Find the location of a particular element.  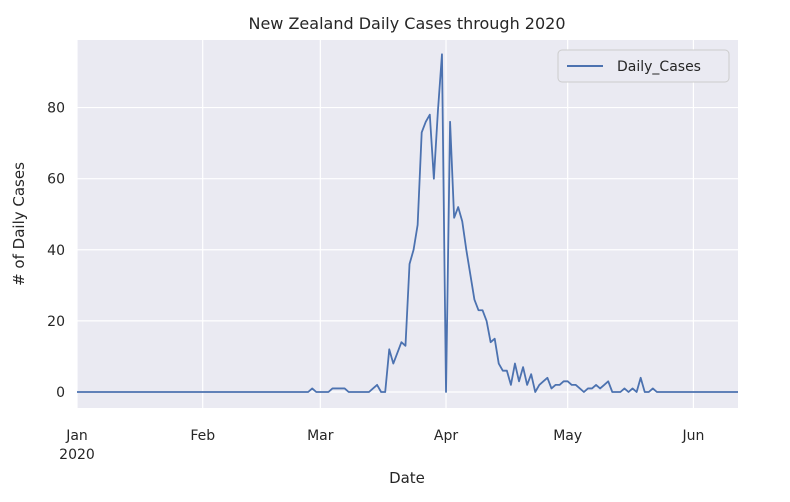

x-tick-sublabel: 2020 is located at coordinates (77, 455).